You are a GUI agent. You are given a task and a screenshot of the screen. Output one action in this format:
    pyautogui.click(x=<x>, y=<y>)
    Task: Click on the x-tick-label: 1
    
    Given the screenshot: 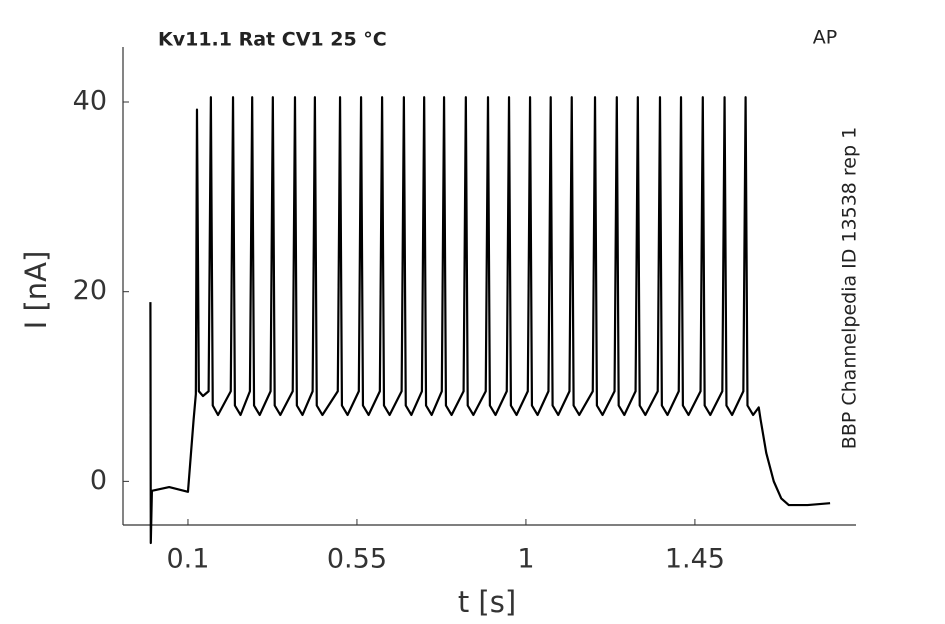 What is the action you would take?
    pyautogui.click(x=525, y=559)
    